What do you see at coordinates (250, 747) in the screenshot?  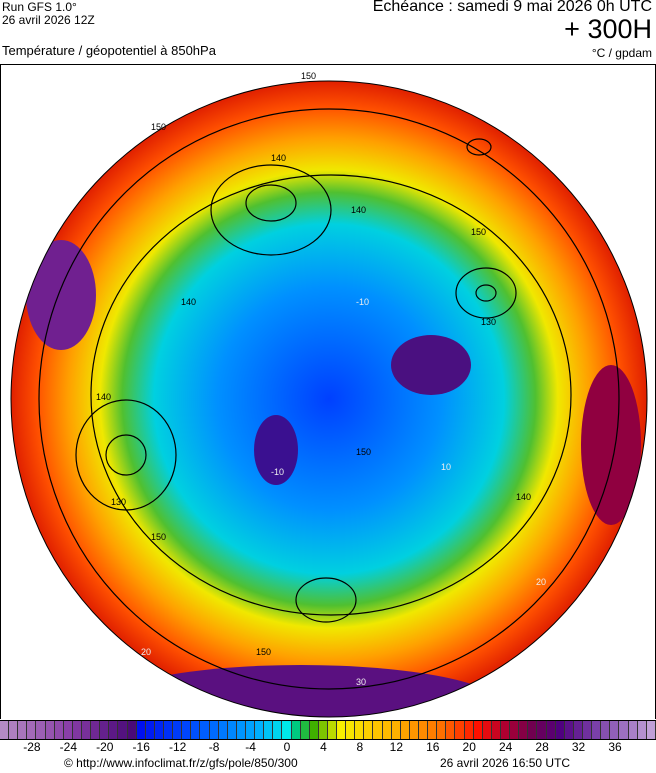 I see `color-scale-tick: -4` at bounding box center [250, 747].